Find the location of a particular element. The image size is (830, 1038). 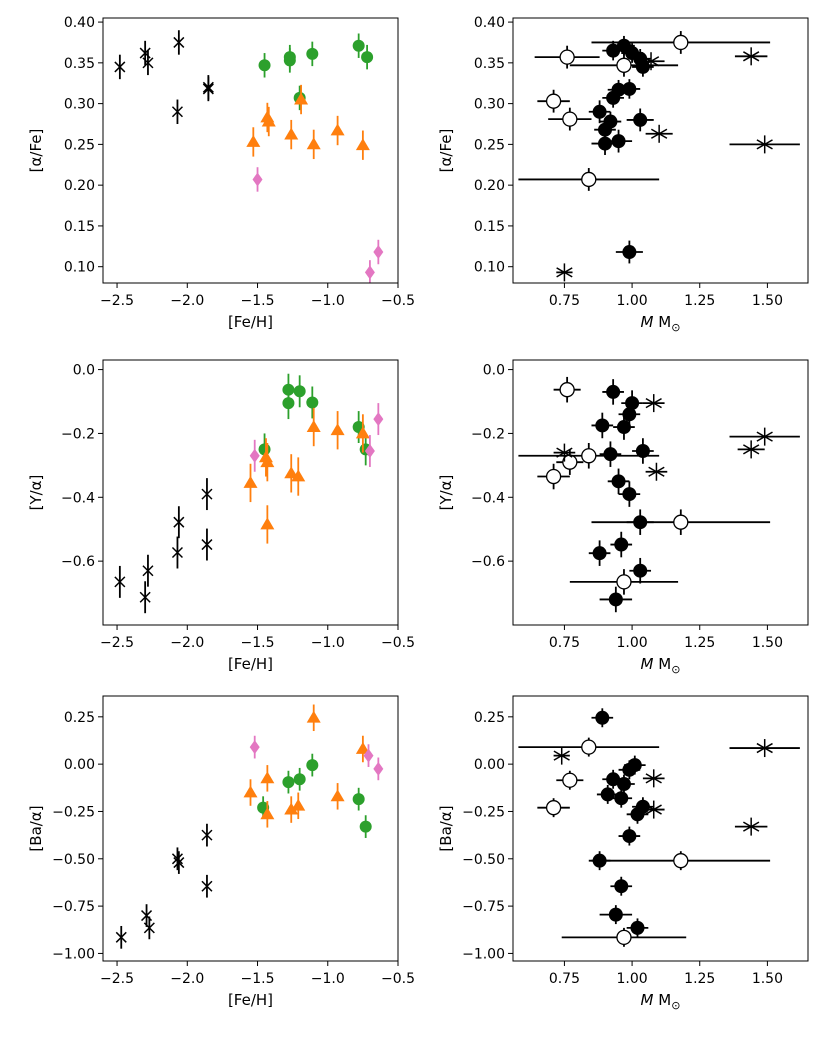

y-tick-label: 0.40 is located at coordinates (489, 23).